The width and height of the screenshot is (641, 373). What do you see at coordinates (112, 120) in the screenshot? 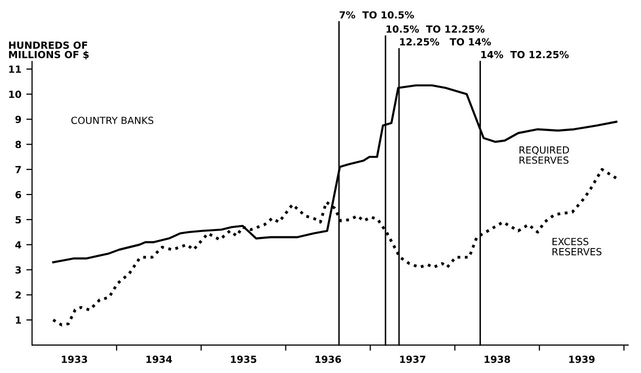
I see `annotation: COUNTRY BANKS` at bounding box center [112, 120].